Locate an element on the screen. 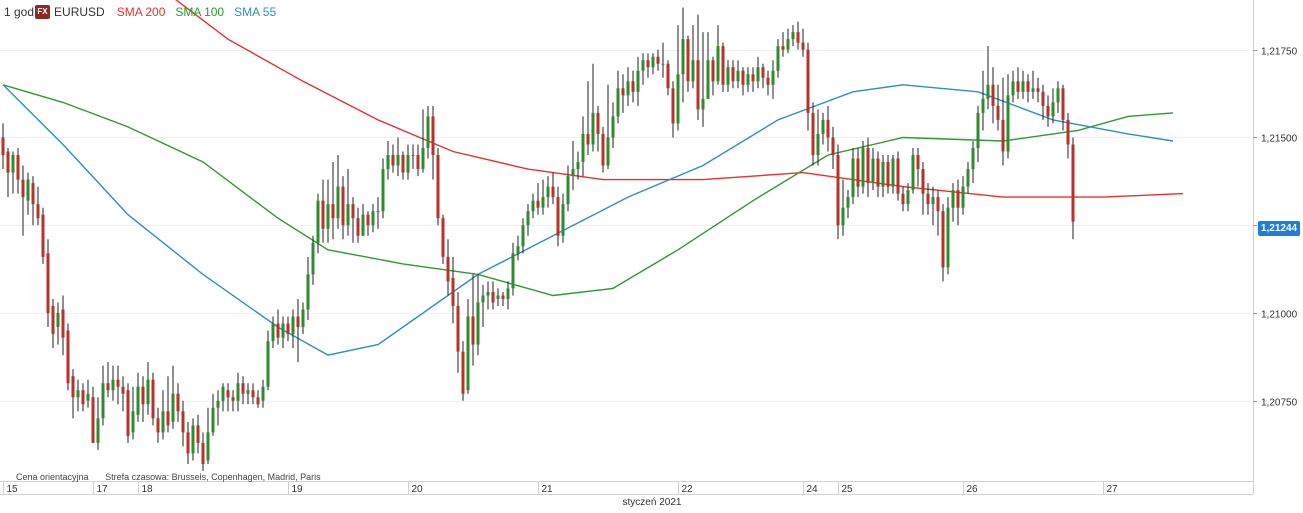  symbol-label: EURUSD is located at coordinates (79, 12).